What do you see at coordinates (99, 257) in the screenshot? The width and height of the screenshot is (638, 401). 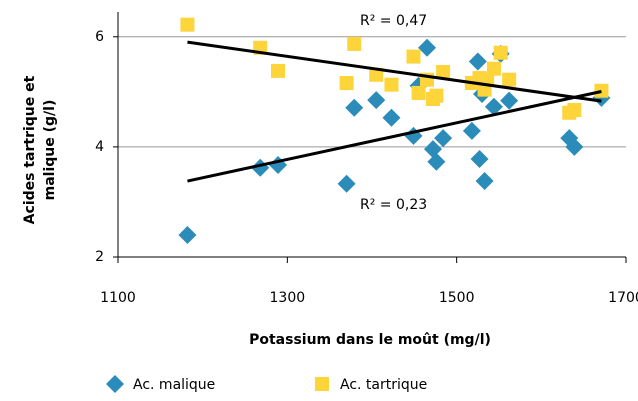 I see `y-tick-label: 2` at bounding box center [99, 257].